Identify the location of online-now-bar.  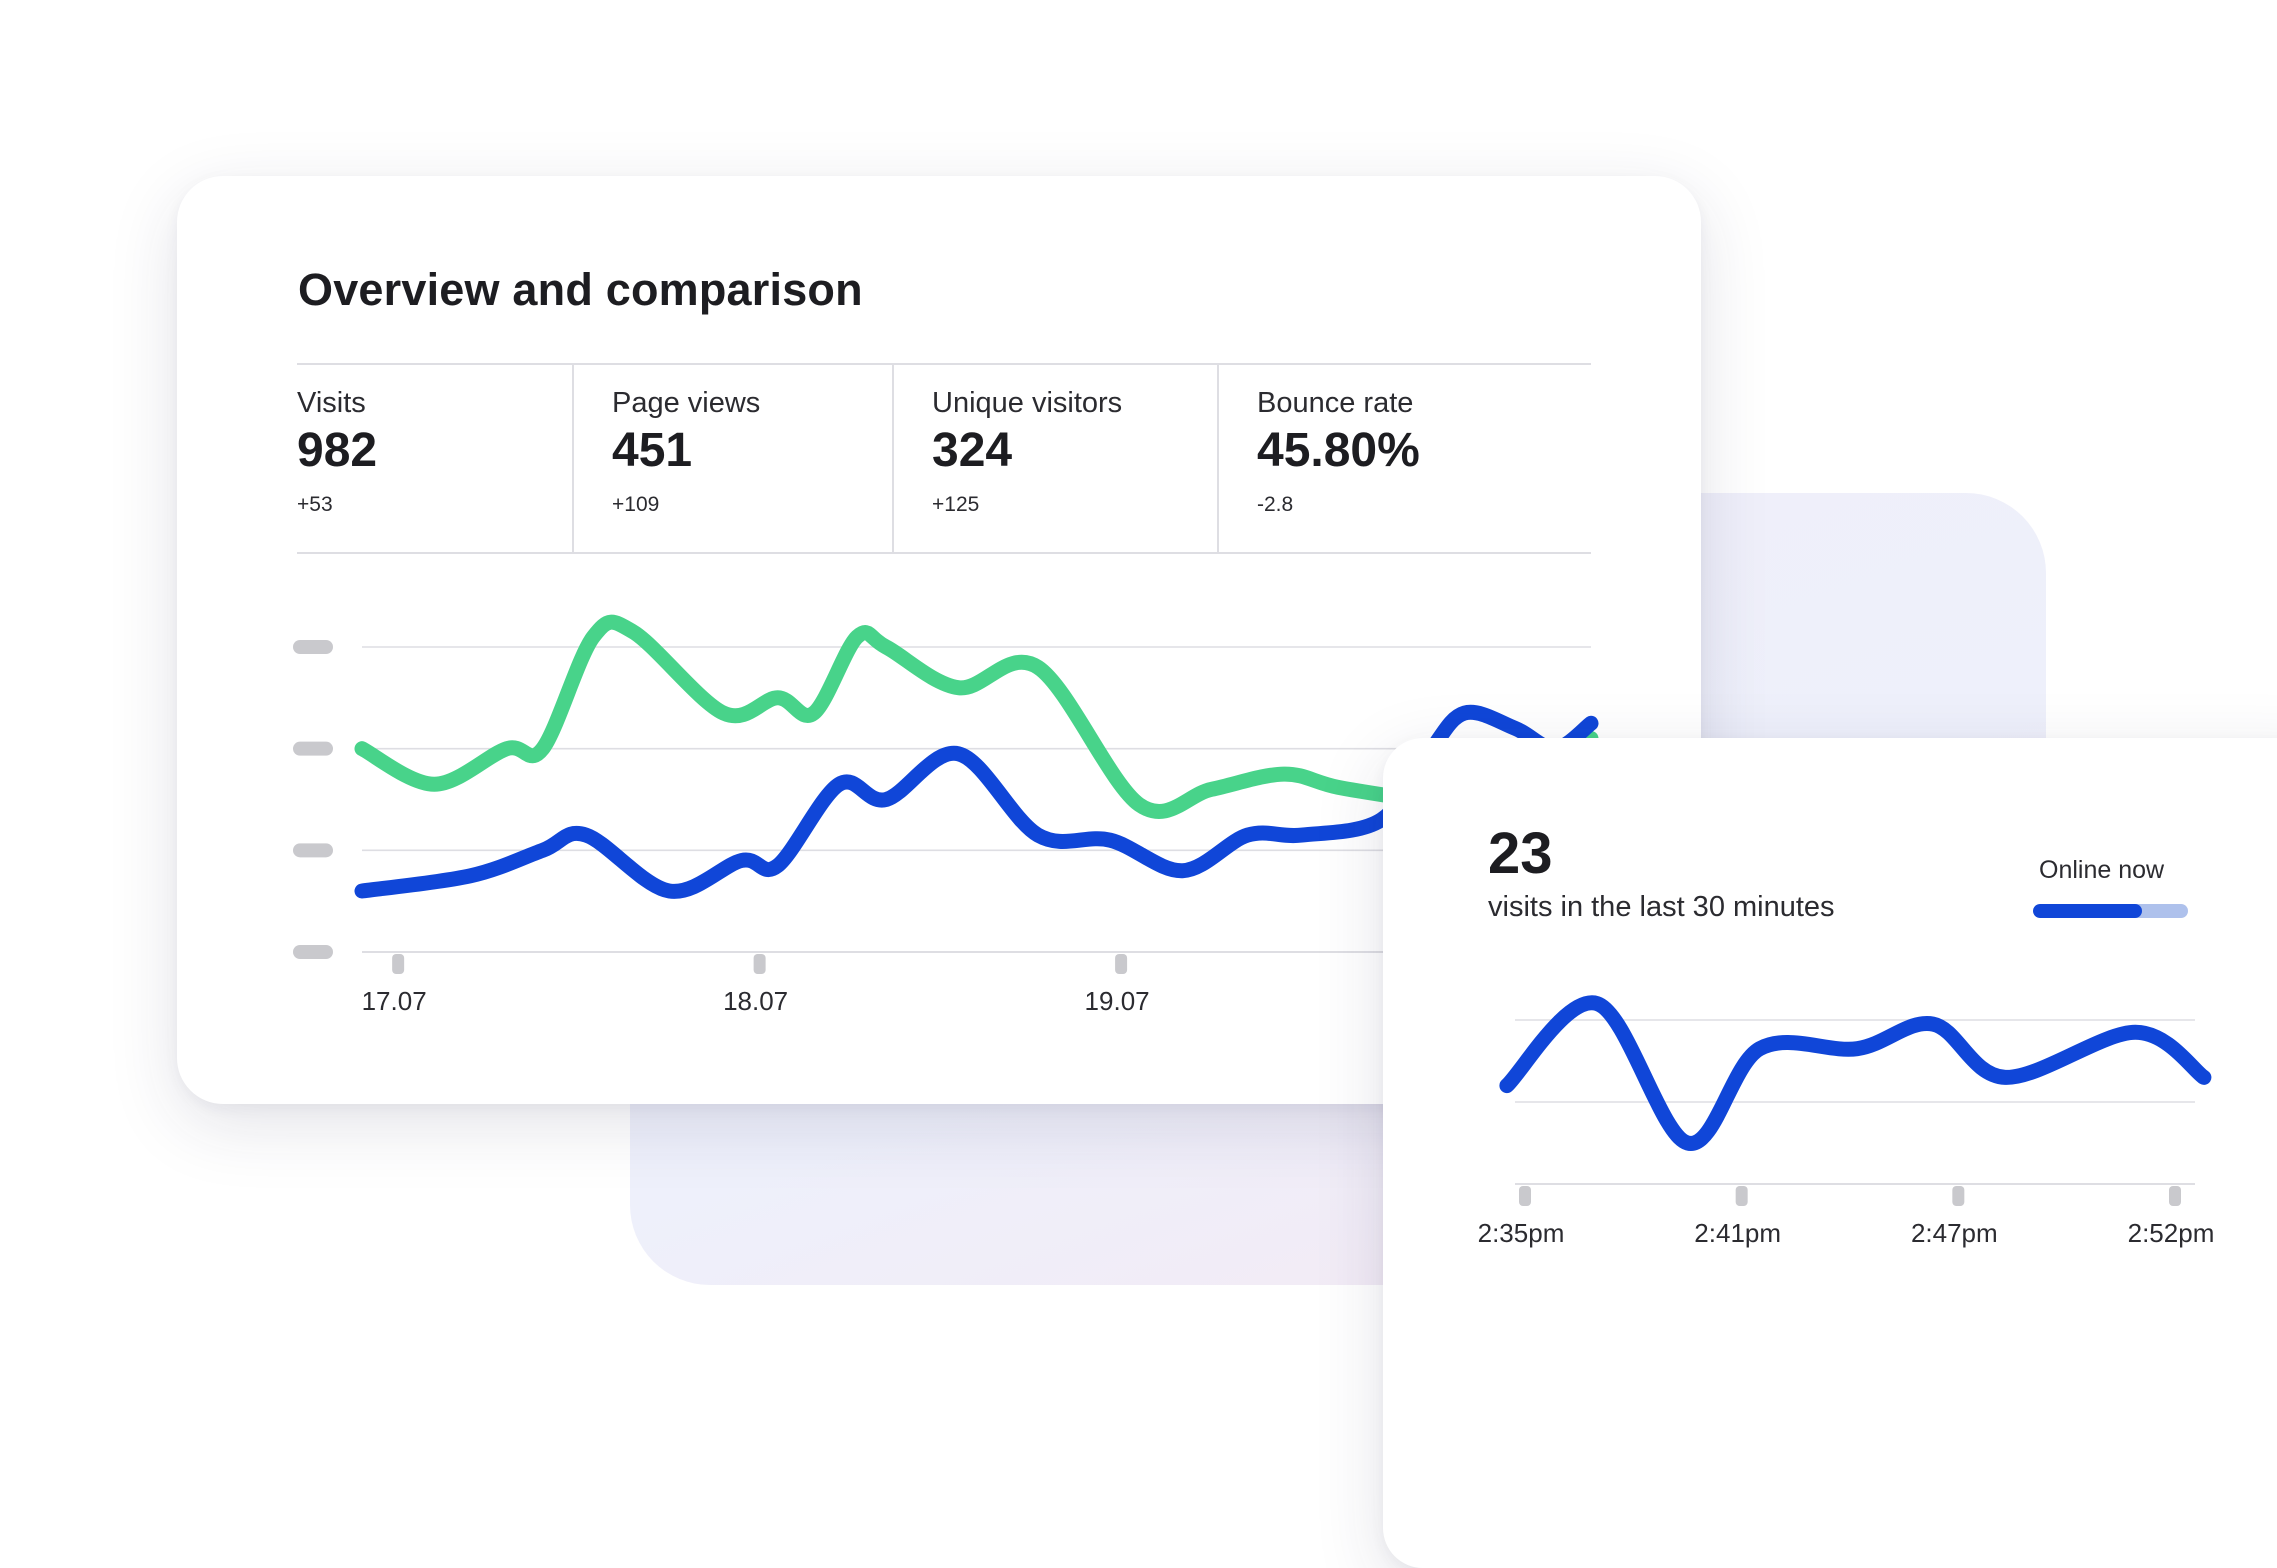
(2110, 911).